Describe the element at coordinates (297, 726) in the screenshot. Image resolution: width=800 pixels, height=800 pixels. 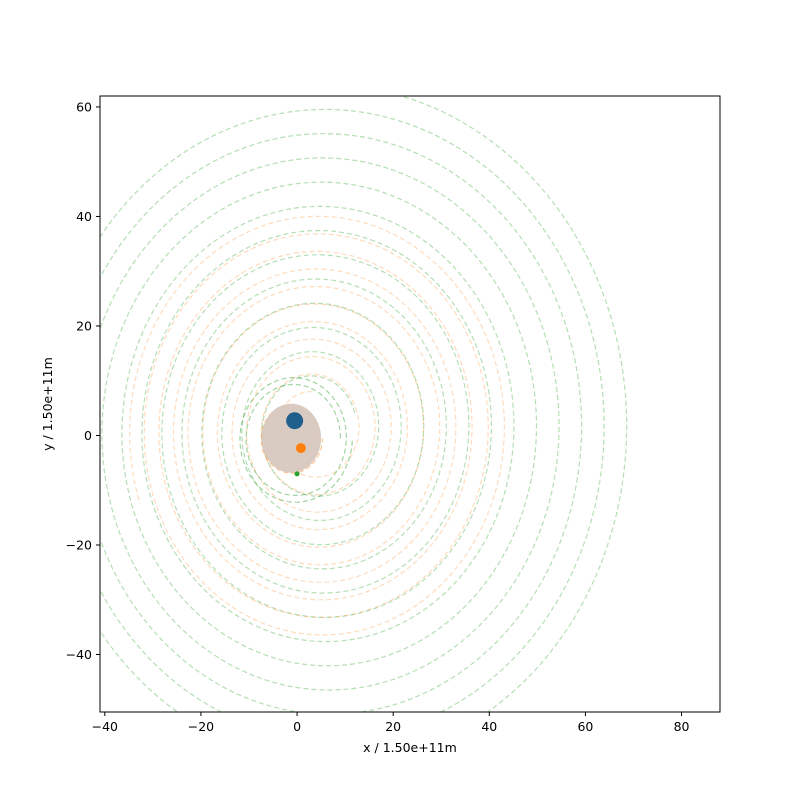
I see `x-tick-label: 0` at that location.